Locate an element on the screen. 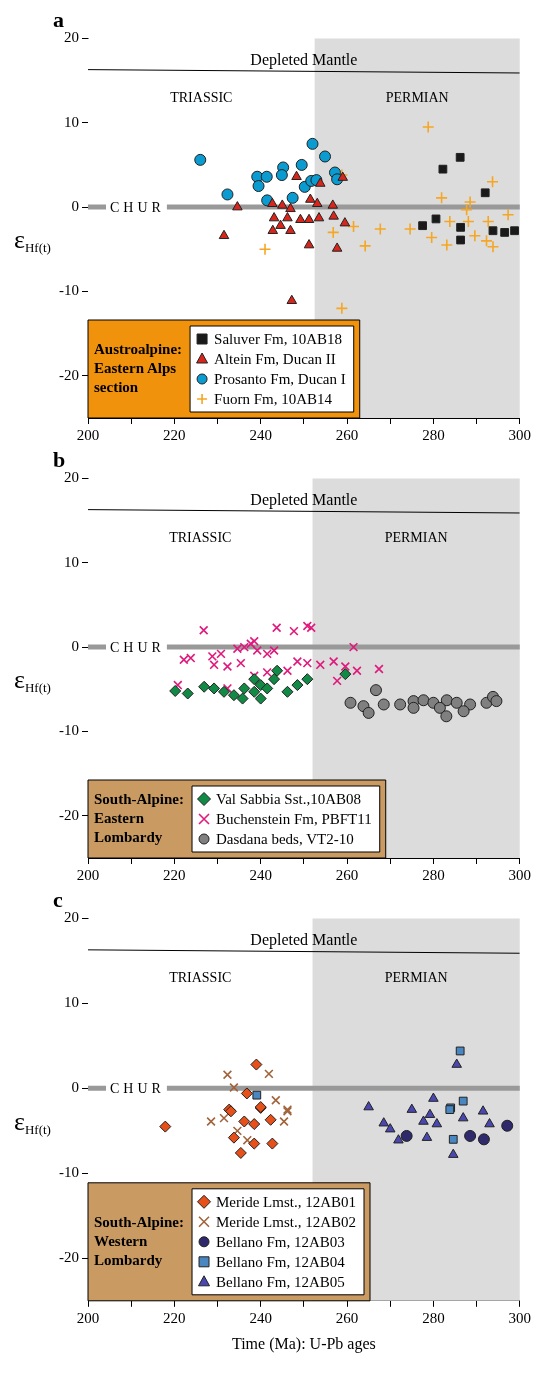 This screenshot has width=542, height=1381. legend-label: Fuorn Fm, 10AB14 is located at coordinates (273, 398).